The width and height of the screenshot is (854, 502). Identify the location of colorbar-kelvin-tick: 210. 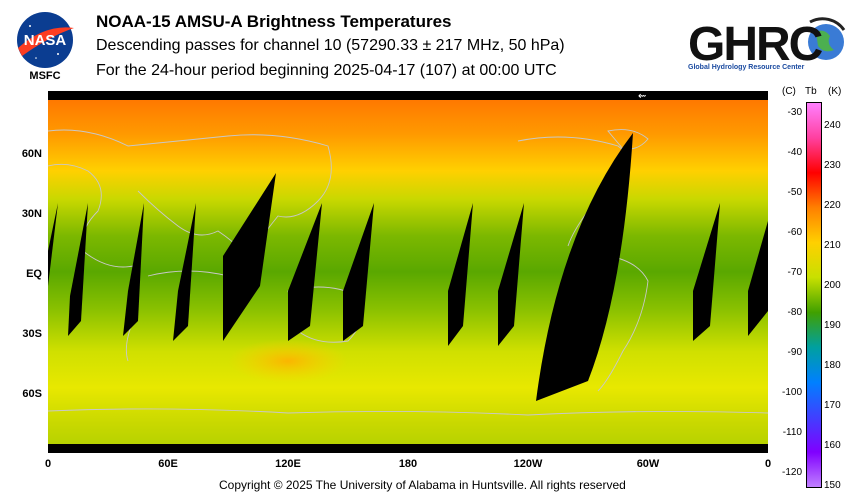
(832, 245).